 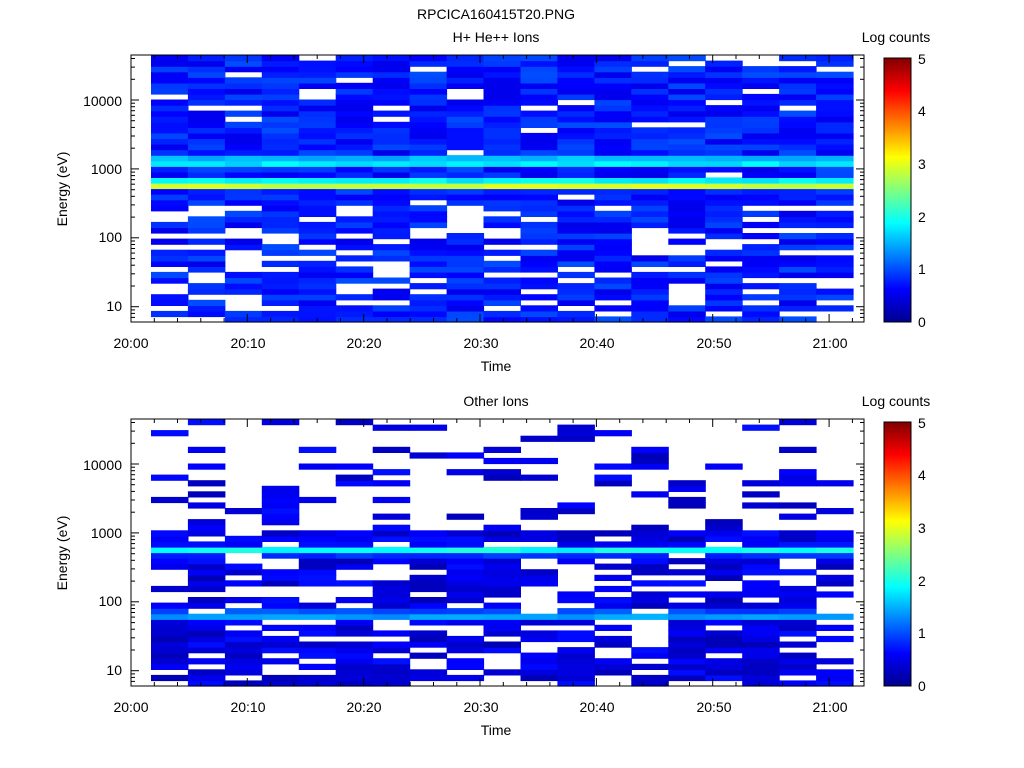 What do you see at coordinates (106, 533) in the screenshot?
I see `y-tick-label: 1000` at bounding box center [106, 533].